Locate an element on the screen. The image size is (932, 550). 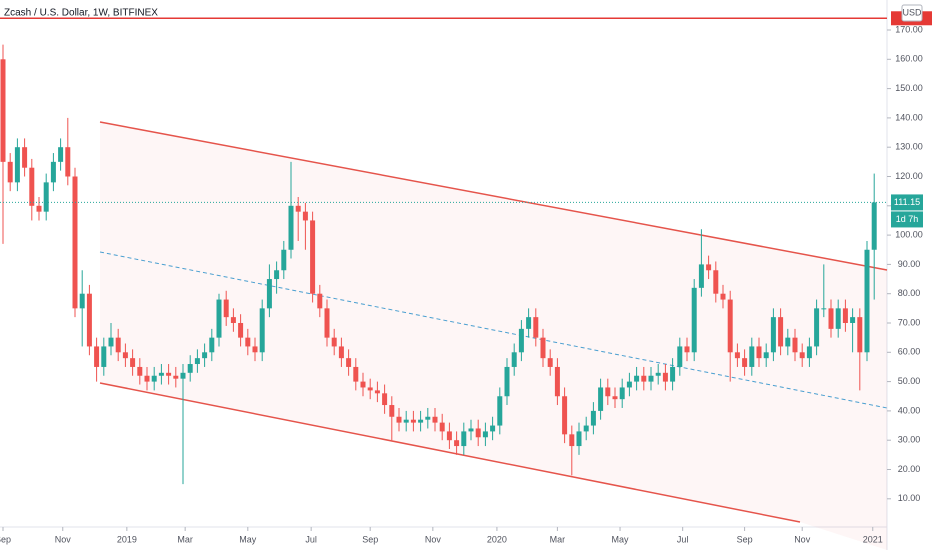
last-price-label: 111.15 is located at coordinates (907, 202).